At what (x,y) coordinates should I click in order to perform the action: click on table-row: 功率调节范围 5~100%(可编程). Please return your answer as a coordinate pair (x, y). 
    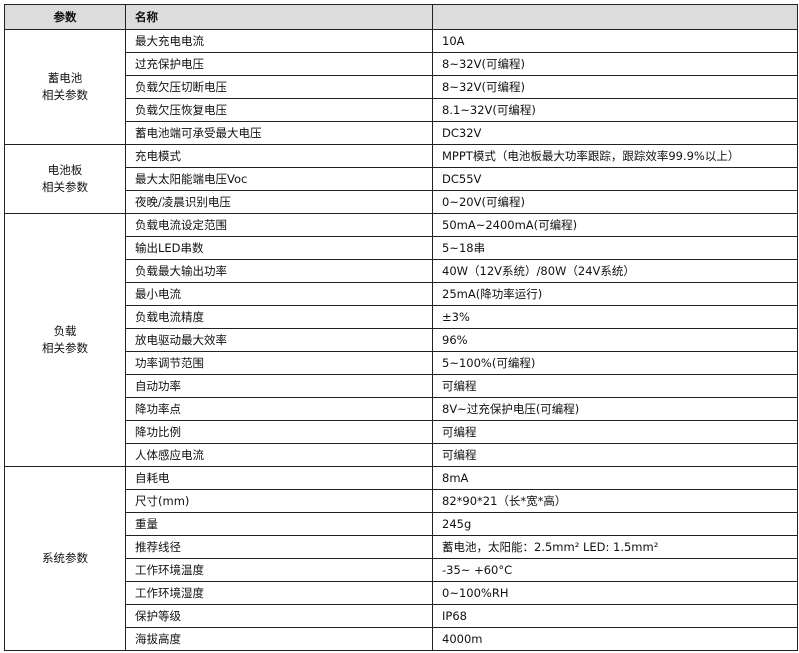
    Looking at the image, I should click on (401, 363).